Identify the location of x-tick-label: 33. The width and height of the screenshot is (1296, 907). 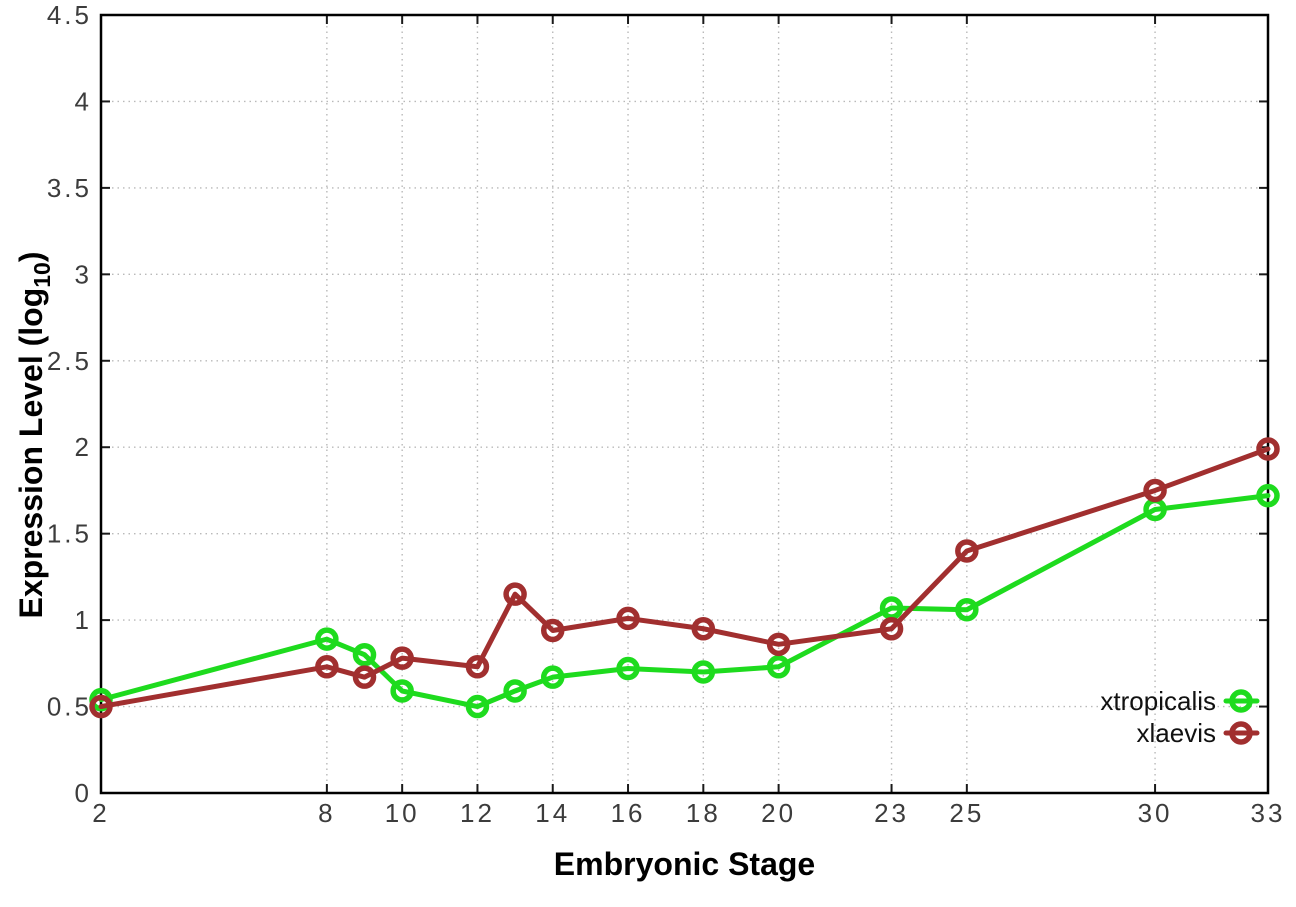
(1268, 813).